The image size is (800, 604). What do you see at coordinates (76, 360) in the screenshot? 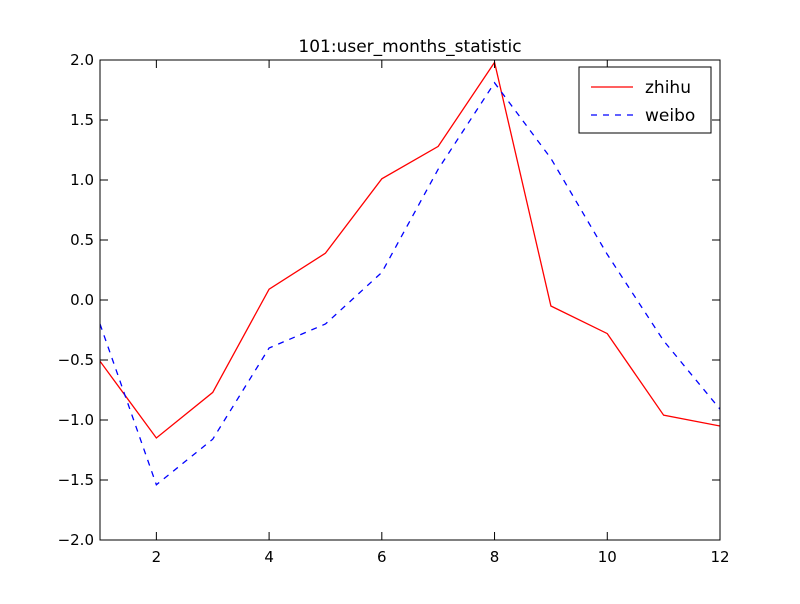
I see `y-tick-label: −0.5` at bounding box center [76, 360].